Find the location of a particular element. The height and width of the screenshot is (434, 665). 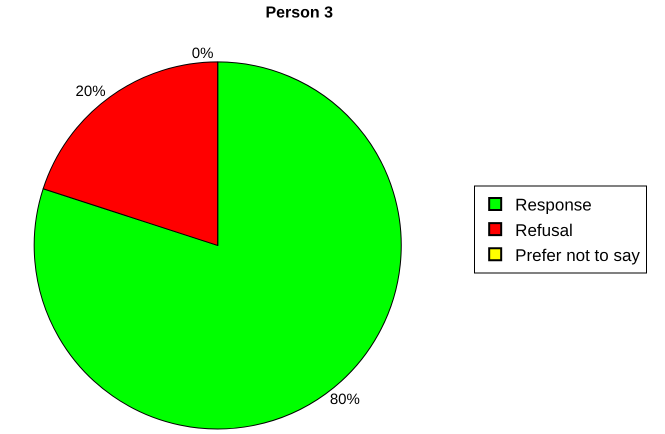

data-label: 80% is located at coordinates (345, 399).